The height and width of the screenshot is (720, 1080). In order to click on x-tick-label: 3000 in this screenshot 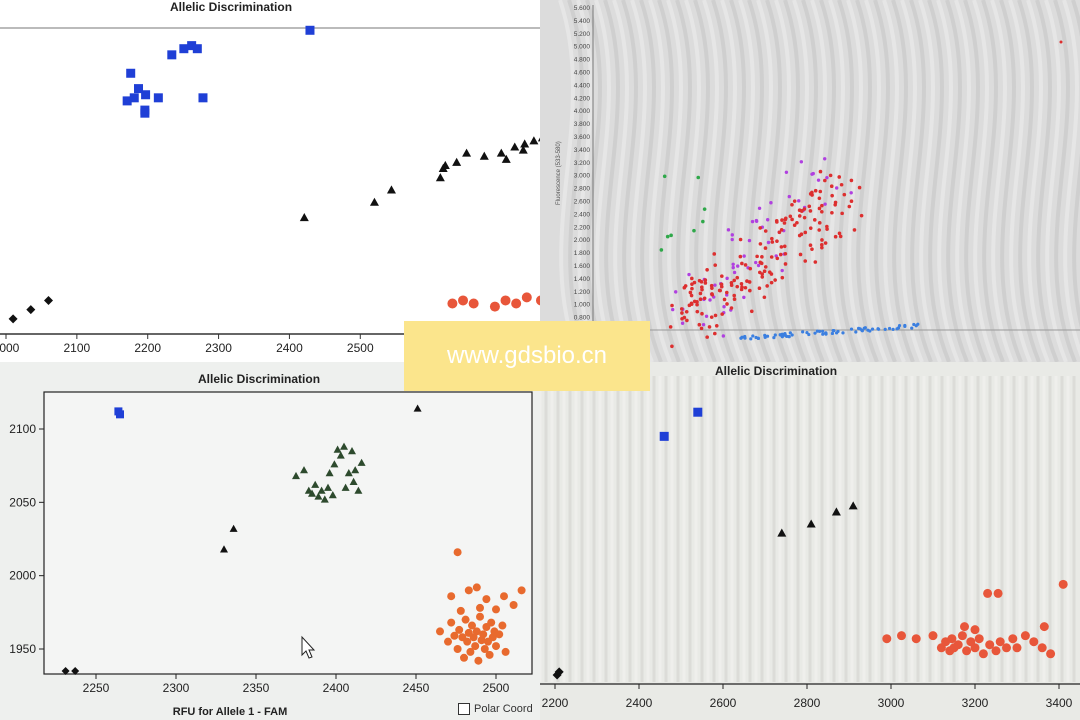, I will do `click(891, 703)`.